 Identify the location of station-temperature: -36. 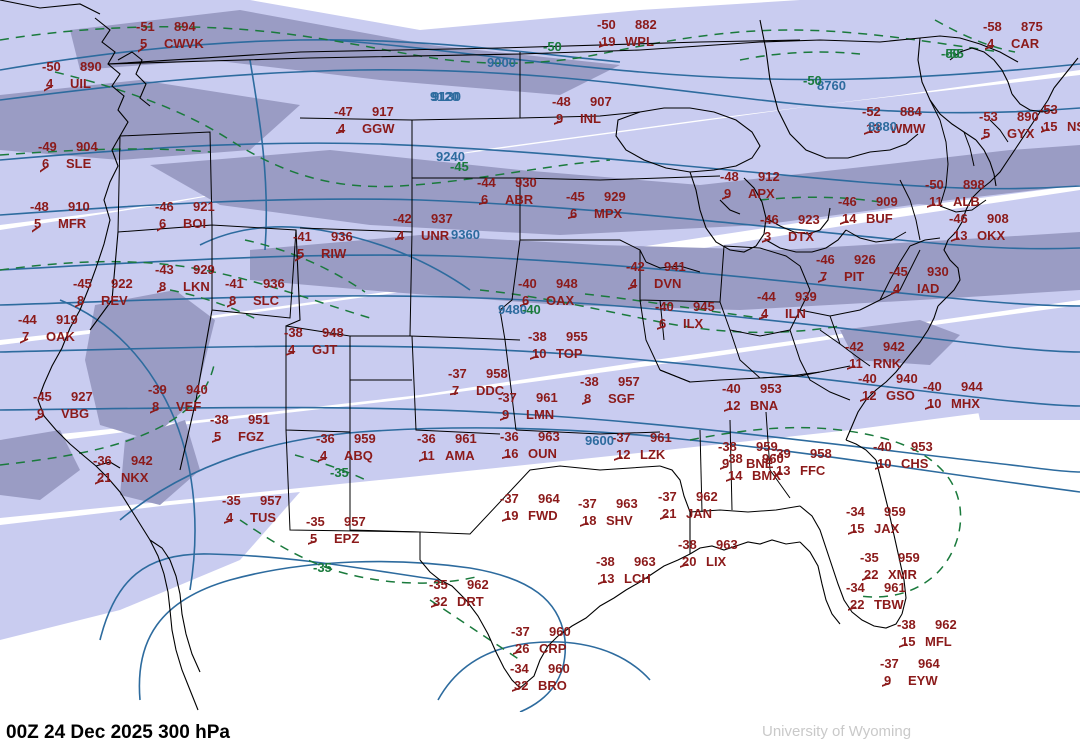
(426, 438).